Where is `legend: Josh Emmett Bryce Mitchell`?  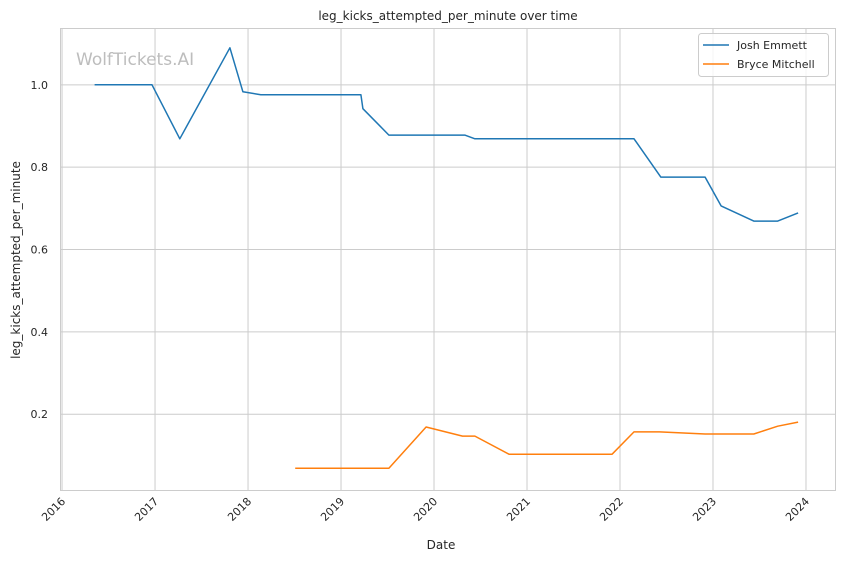
legend: Josh Emmett Bryce Mitchell is located at coordinates (764, 55).